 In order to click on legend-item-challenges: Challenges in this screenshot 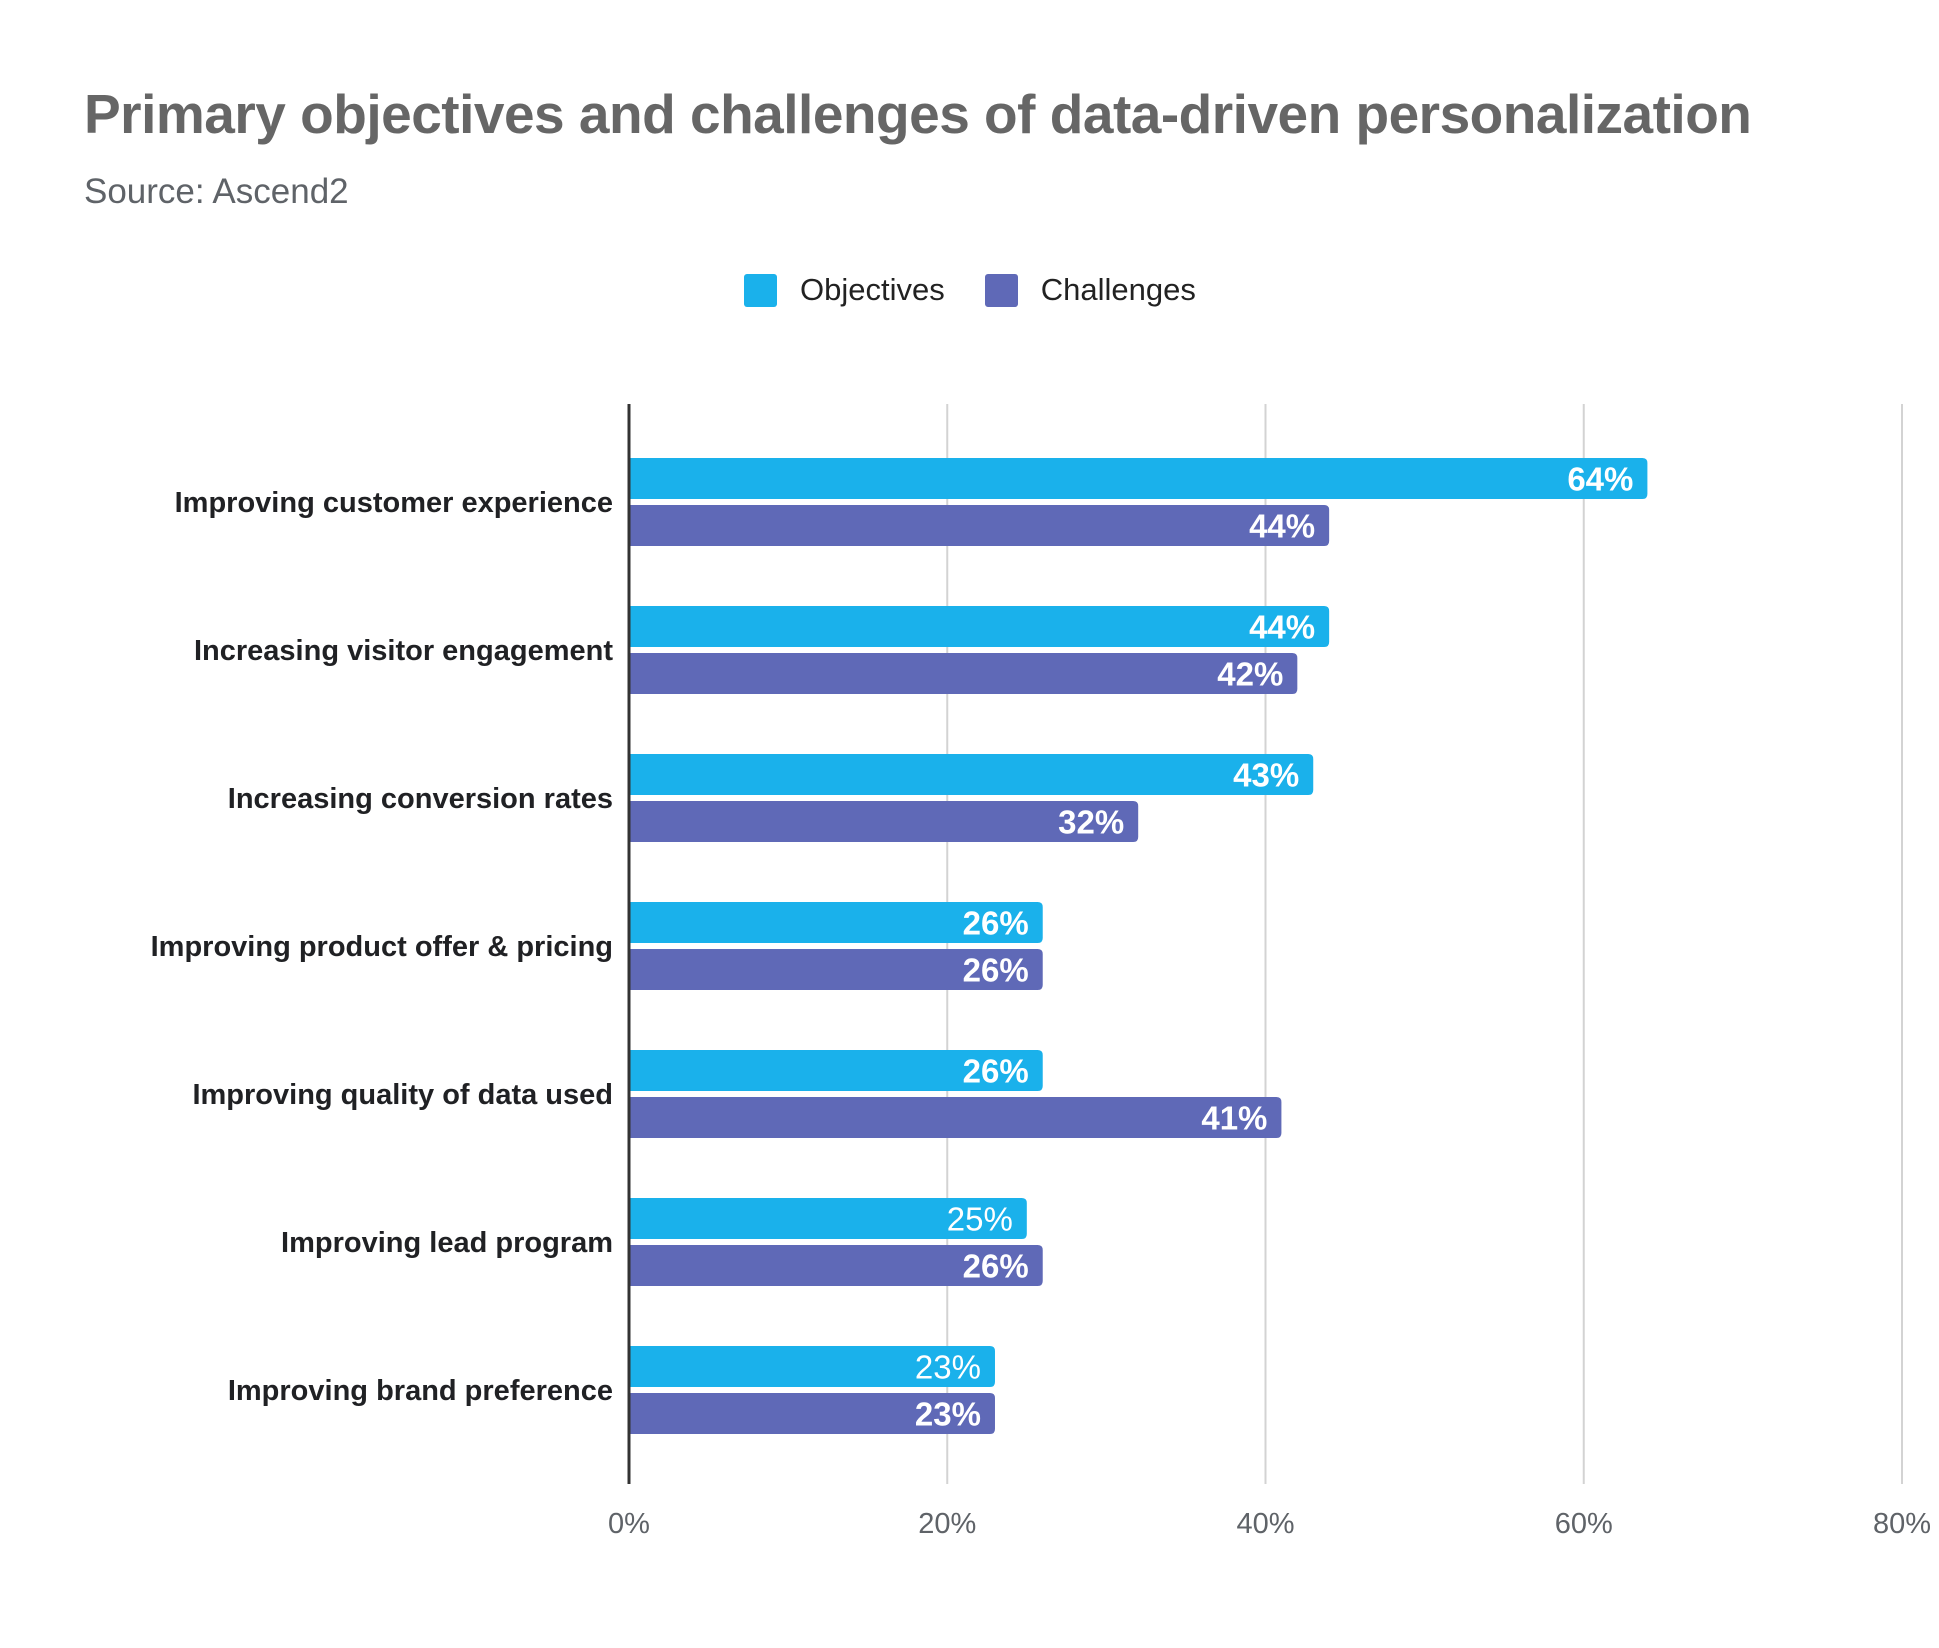, I will do `click(1090, 290)`.